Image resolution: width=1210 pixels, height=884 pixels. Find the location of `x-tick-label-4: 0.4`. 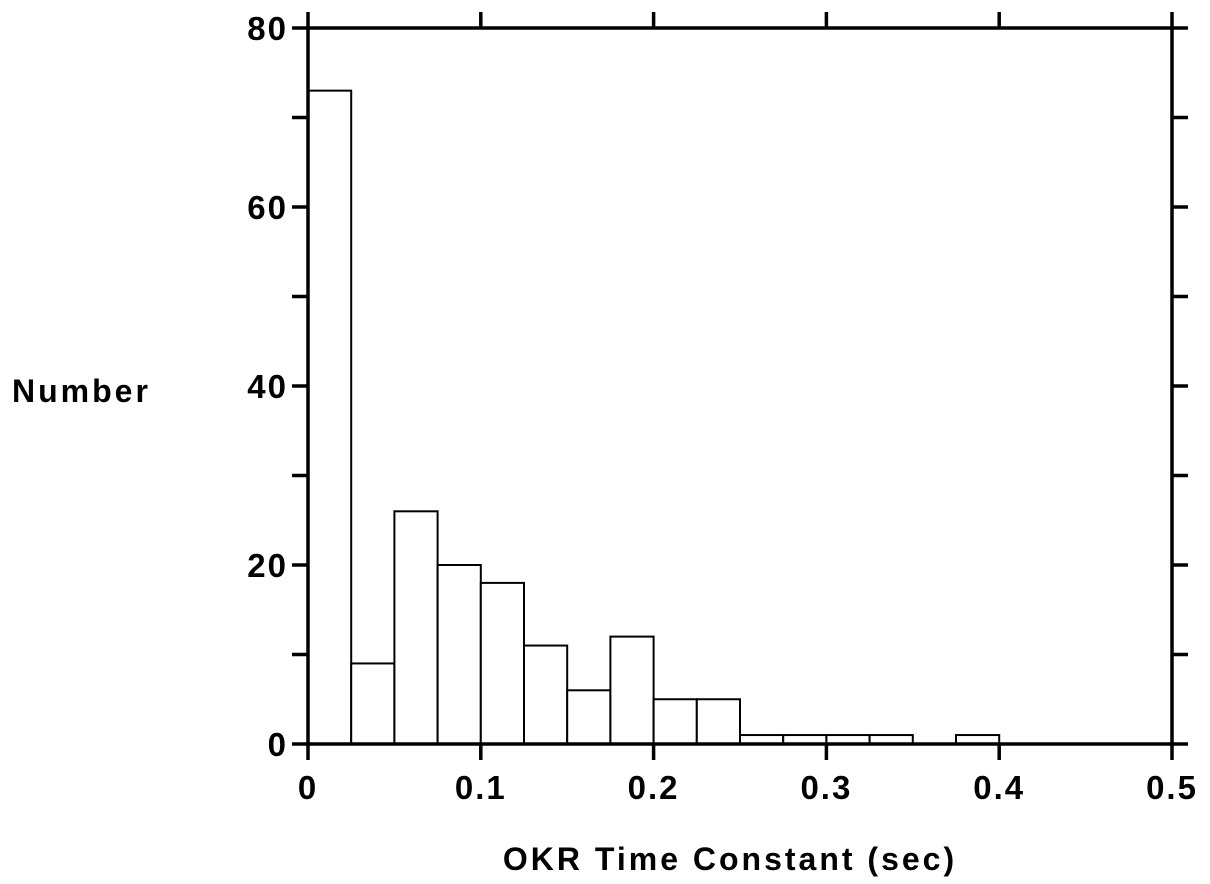

x-tick-label-4: 0.4 is located at coordinates (999, 787).